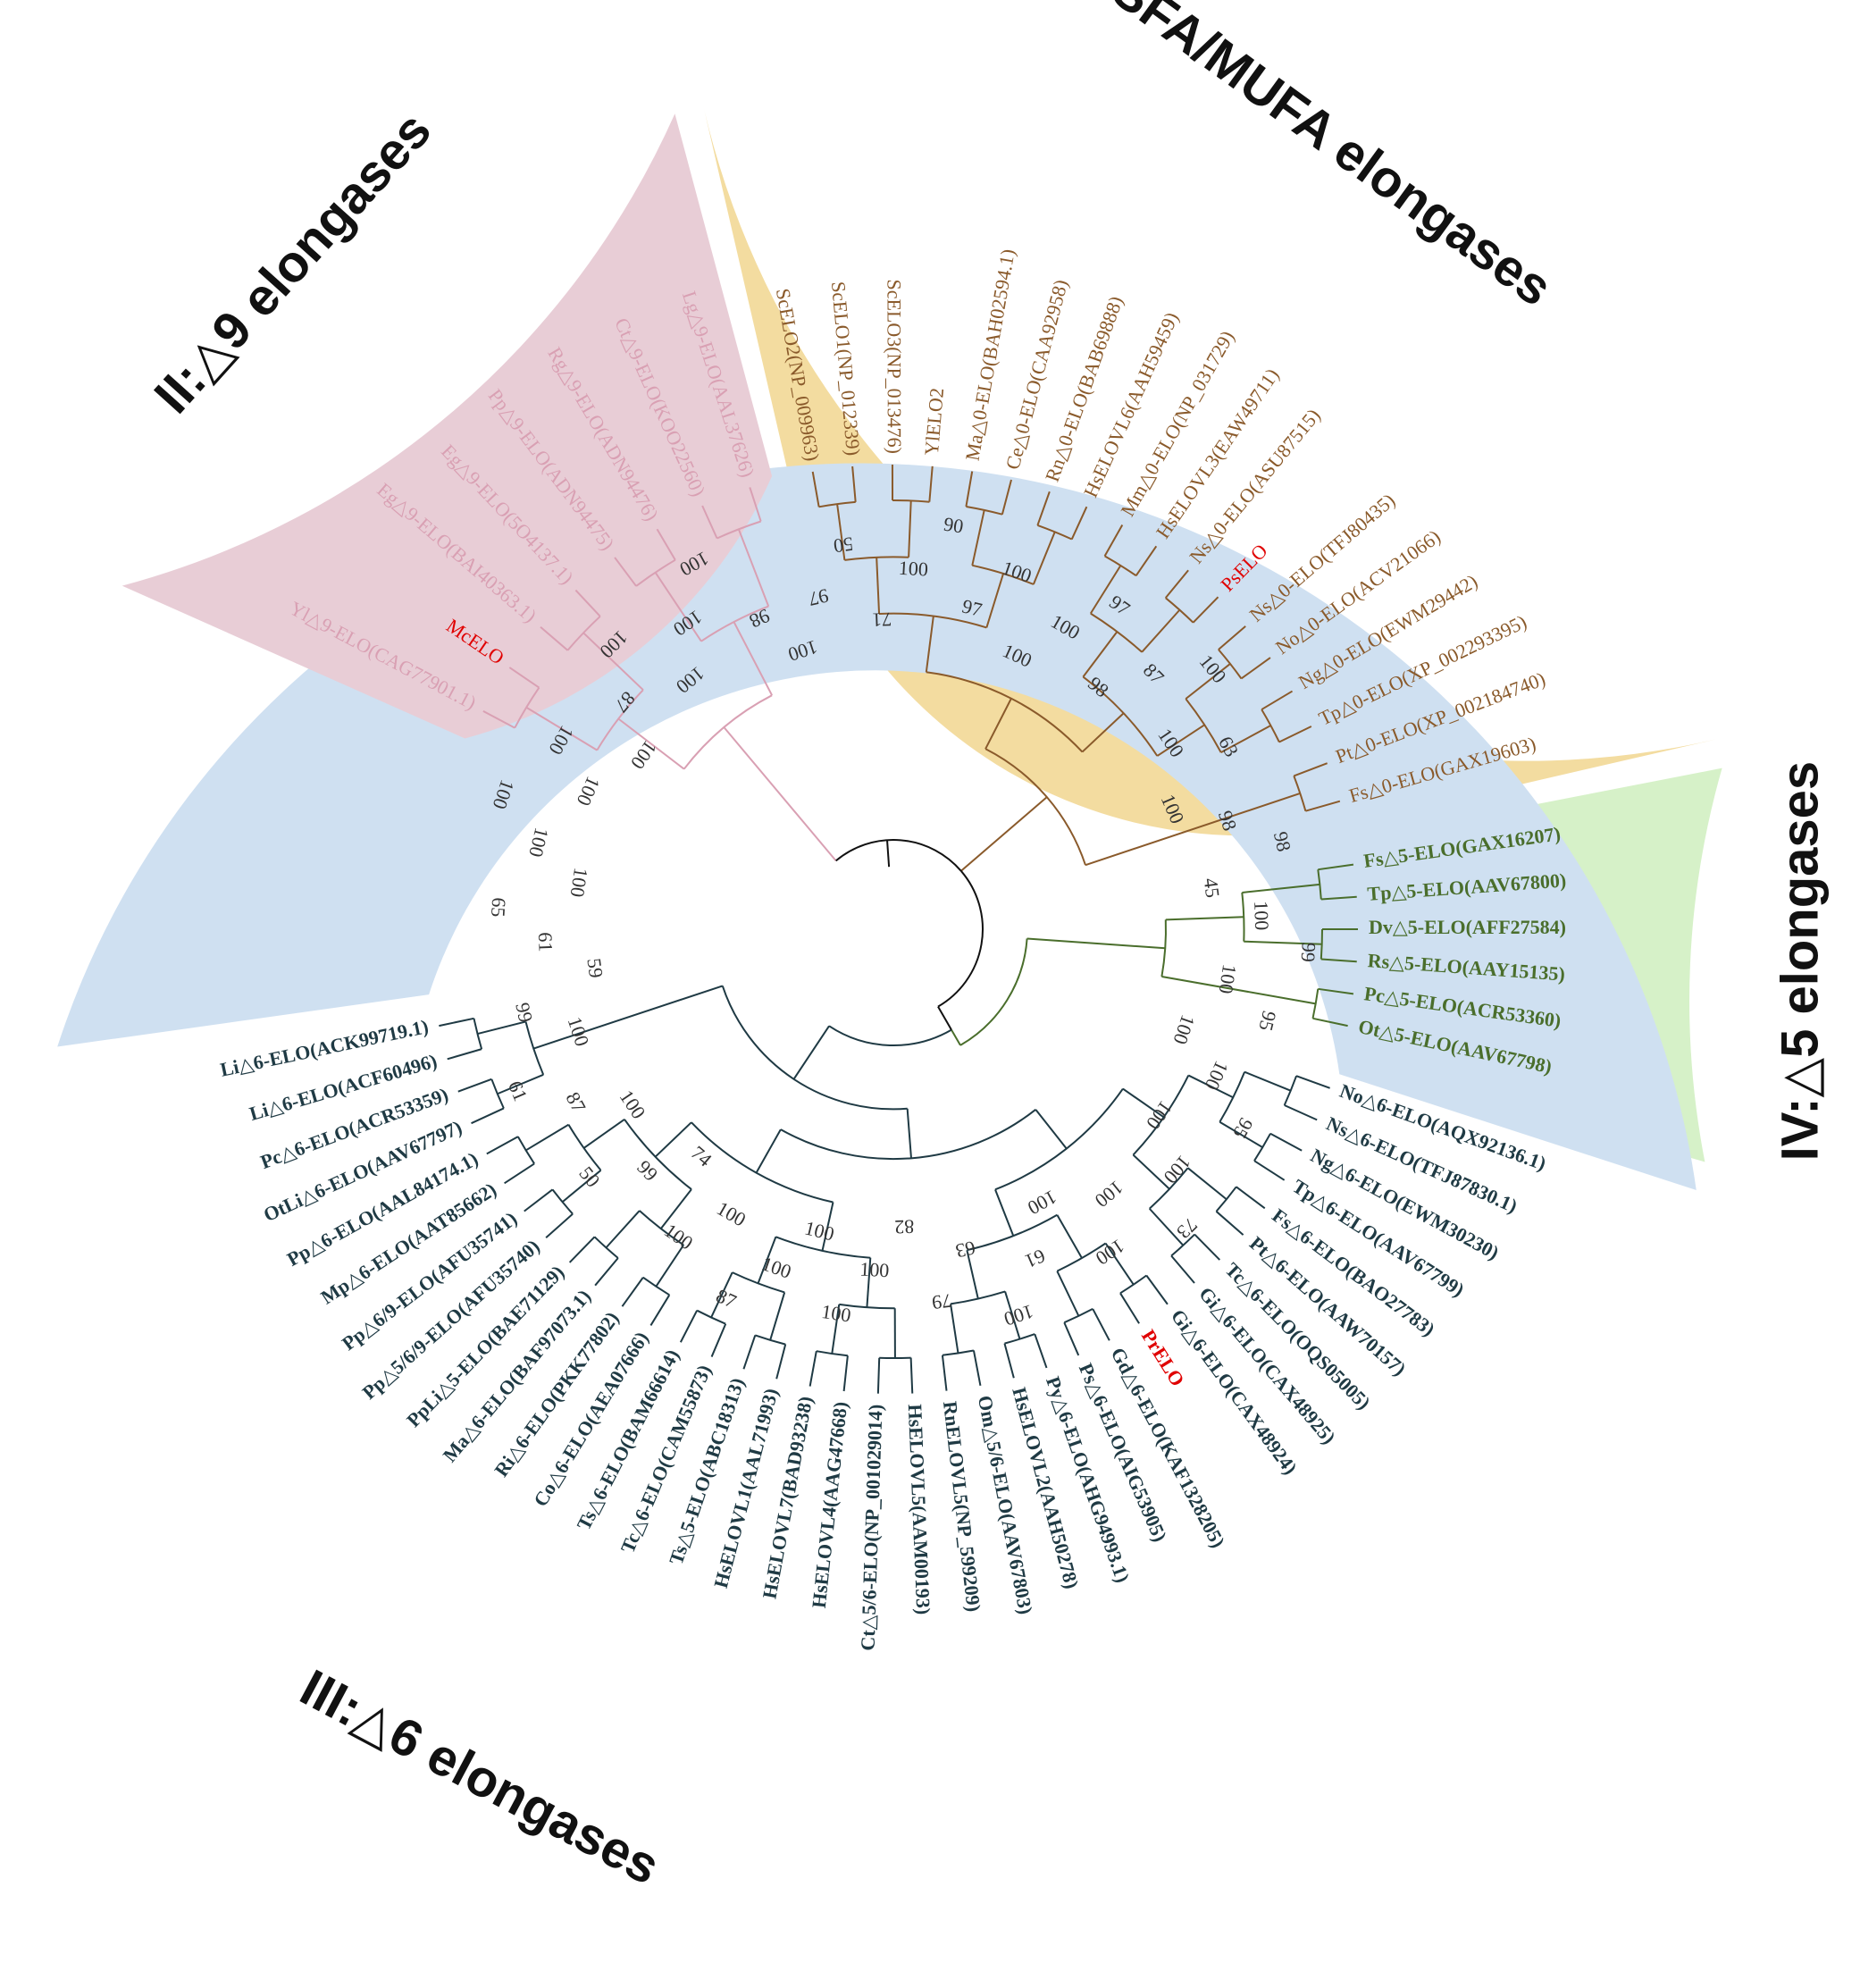 Image resolution: width=1860 pixels, height=1988 pixels. What do you see at coordinates (1319, 158) in the screenshot?
I see `clade-title-I: I:SFA/MUFA elongases` at bounding box center [1319, 158].